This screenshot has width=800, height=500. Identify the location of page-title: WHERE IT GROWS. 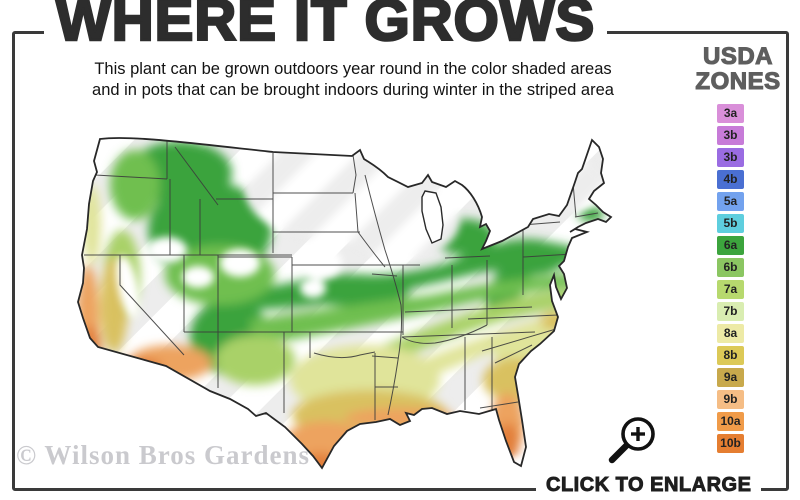
(326, 26).